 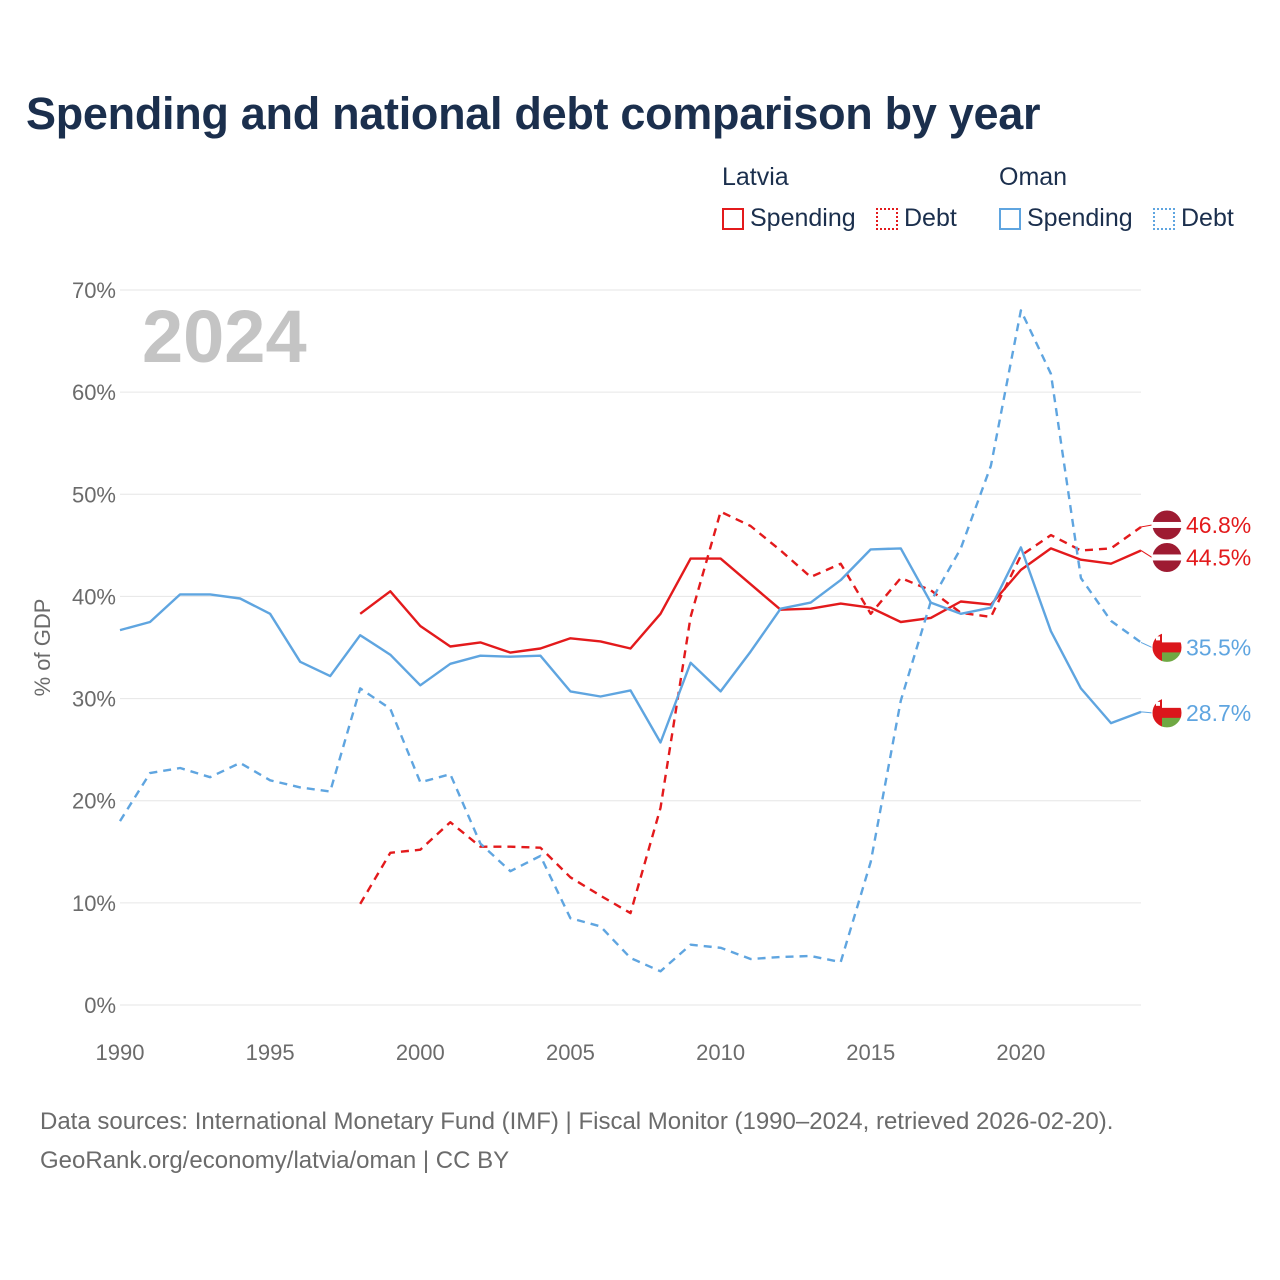 I want to click on x-tick-label: 1995, so click(x=270, y=1052).